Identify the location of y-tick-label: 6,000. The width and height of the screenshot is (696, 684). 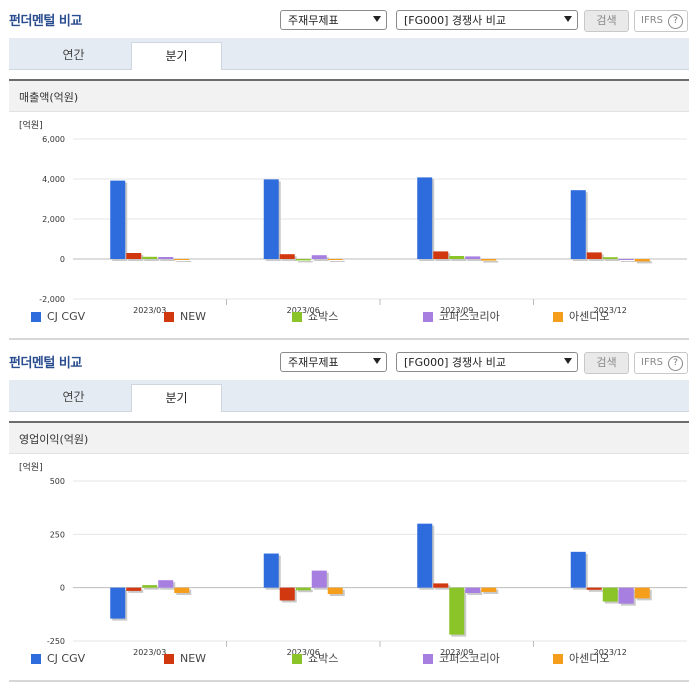
(53, 139).